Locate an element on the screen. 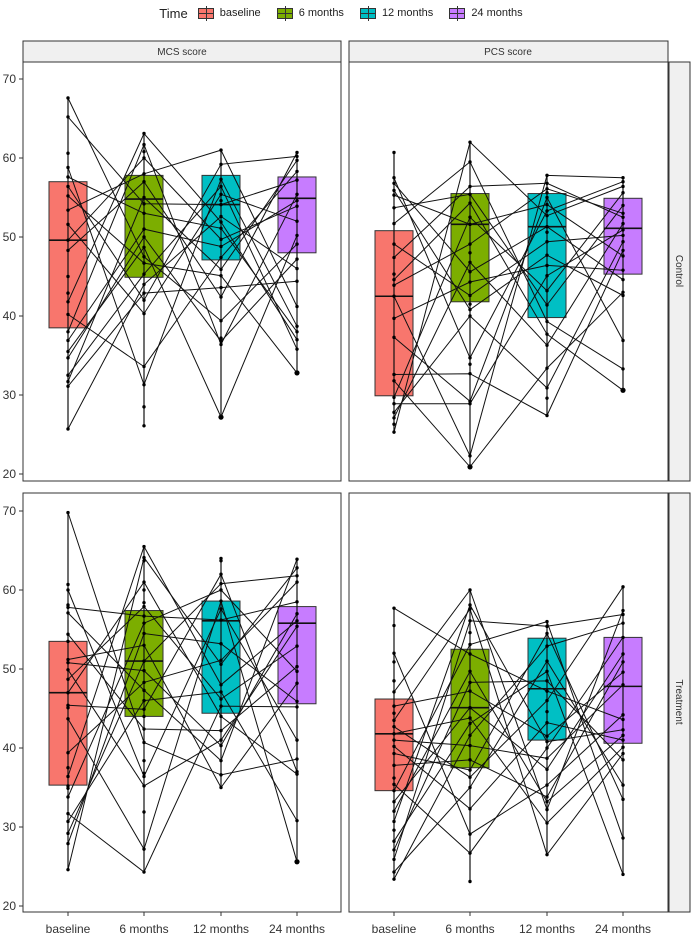 This screenshot has width=692, height=938. x-tick-12-months: 12 months is located at coordinates (221, 929).